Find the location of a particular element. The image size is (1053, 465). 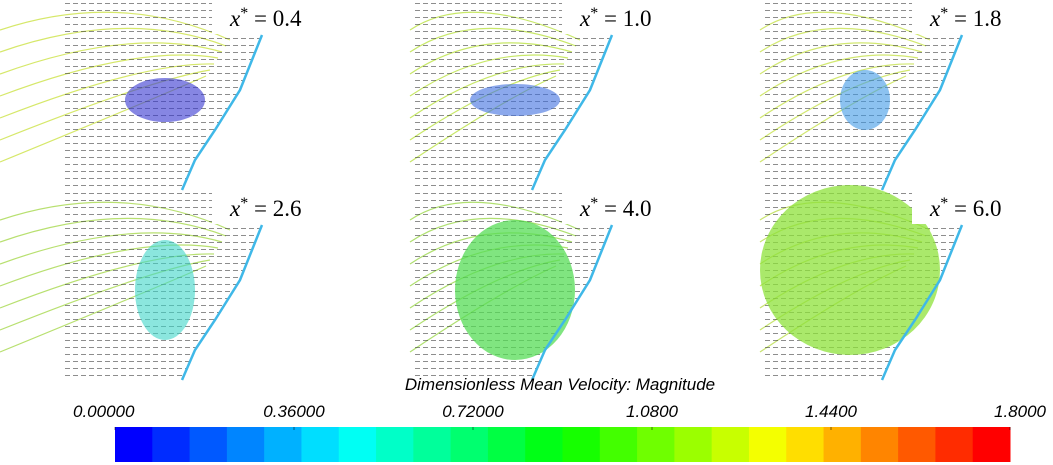

panel-label: x* = 0.4 is located at coordinates (265, 18).